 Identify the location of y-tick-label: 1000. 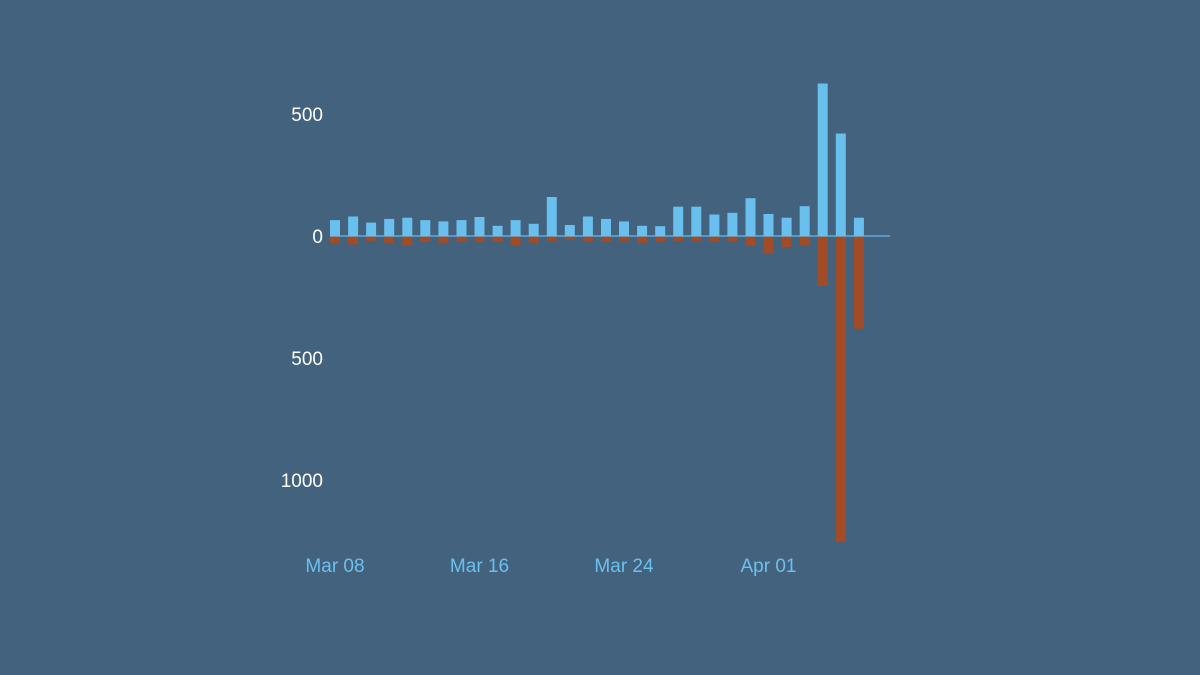
(302, 481).